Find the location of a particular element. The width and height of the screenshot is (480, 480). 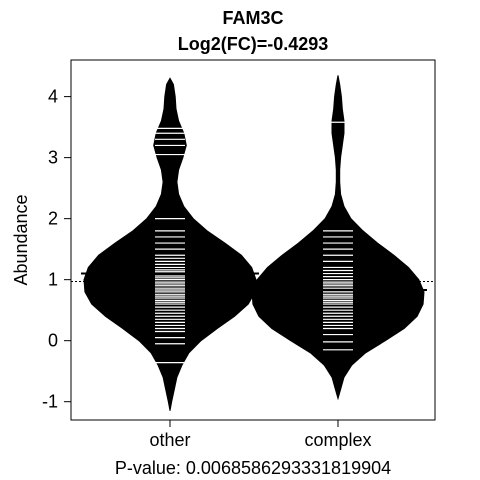

y-tick-label: 2 is located at coordinates (53, 219).